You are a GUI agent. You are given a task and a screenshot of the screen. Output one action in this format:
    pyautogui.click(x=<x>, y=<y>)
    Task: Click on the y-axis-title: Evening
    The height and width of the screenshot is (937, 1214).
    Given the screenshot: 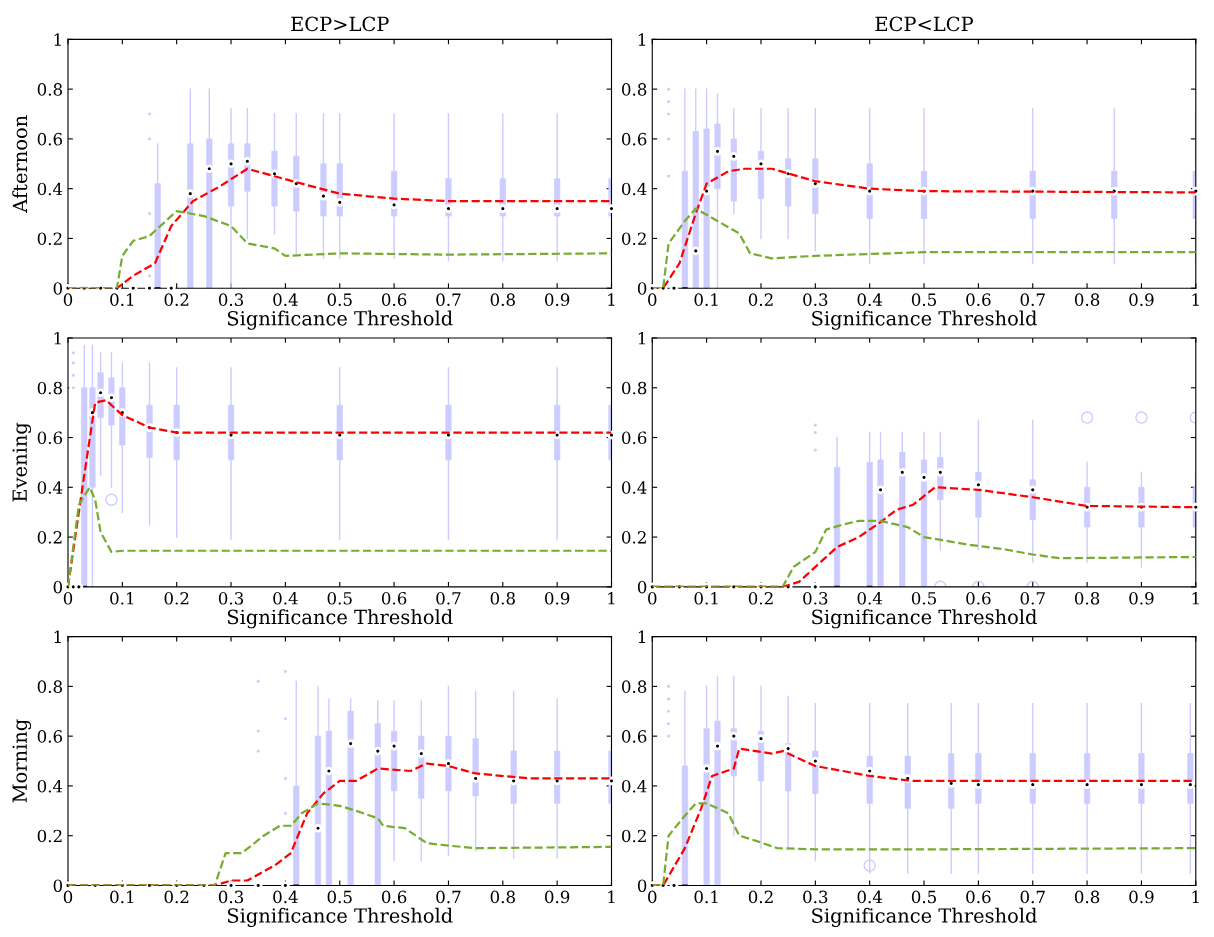 What is the action you would take?
    pyautogui.click(x=22, y=462)
    